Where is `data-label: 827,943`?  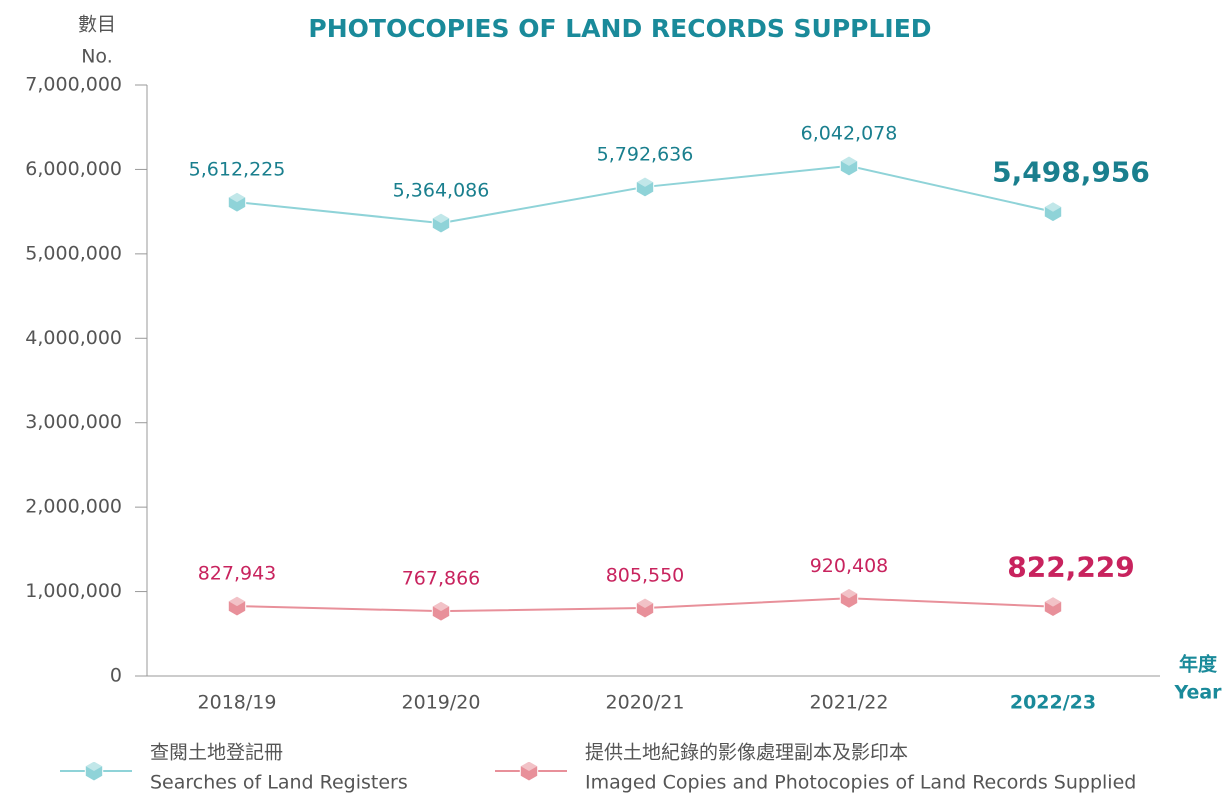
data-label: 827,943 is located at coordinates (237, 574).